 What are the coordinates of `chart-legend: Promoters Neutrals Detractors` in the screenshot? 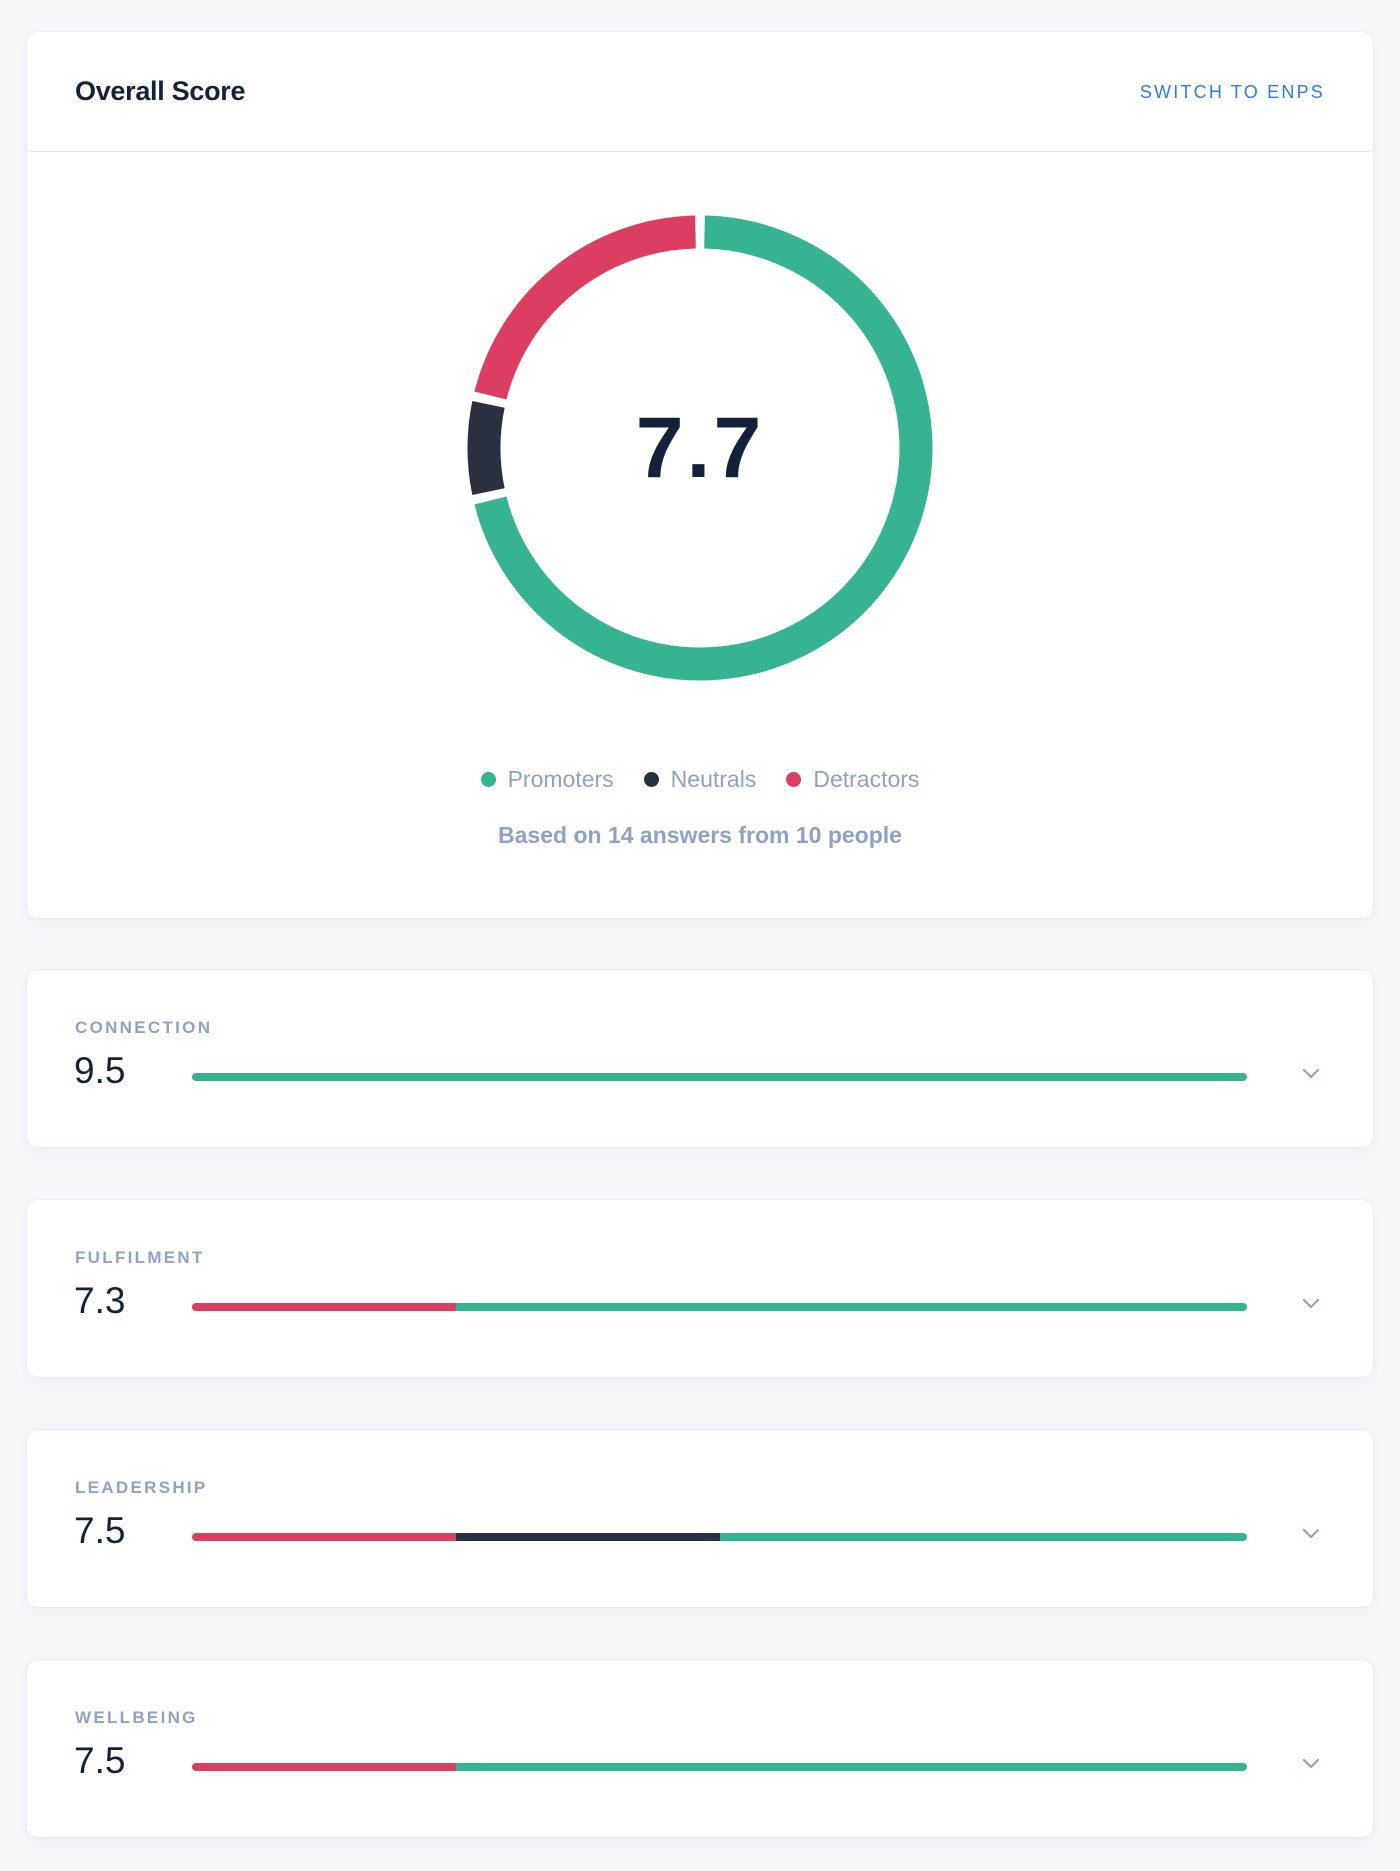 It's located at (700, 779).